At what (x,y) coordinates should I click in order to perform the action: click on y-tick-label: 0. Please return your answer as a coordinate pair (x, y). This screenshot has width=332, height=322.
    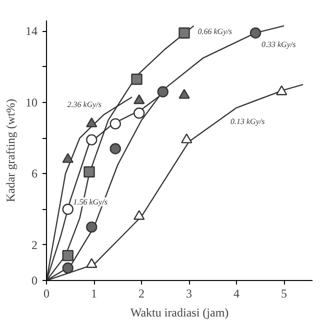
    Looking at the image, I should click on (35, 281).